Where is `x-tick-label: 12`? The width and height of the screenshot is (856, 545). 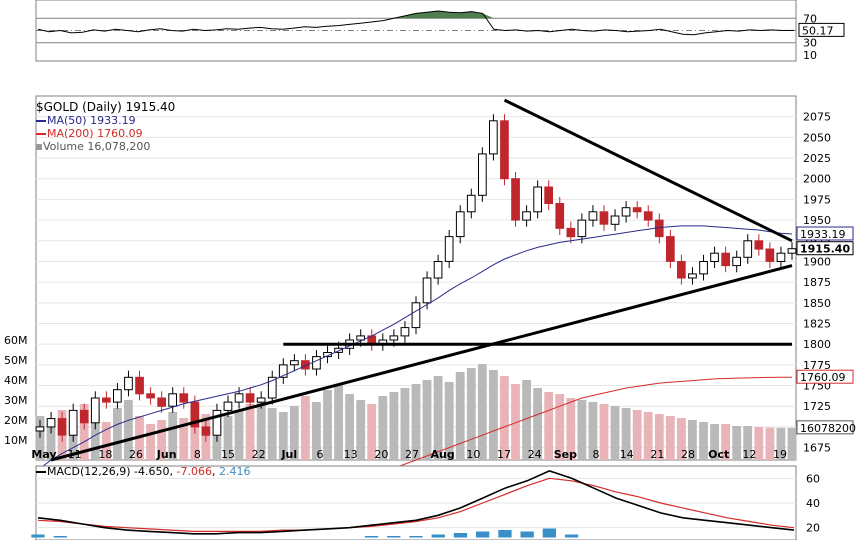 x-tick-label: 12 is located at coordinates (749, 454).